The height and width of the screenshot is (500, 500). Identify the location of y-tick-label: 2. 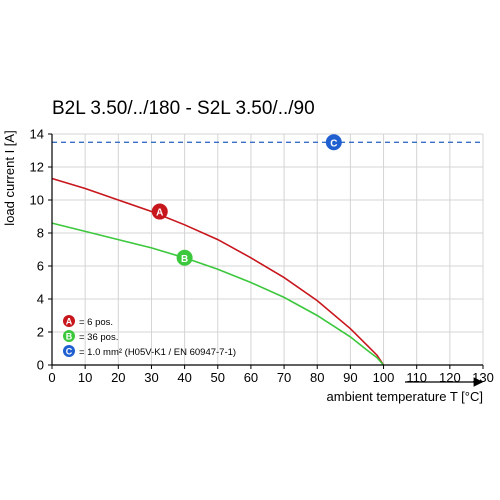
(40, 332).